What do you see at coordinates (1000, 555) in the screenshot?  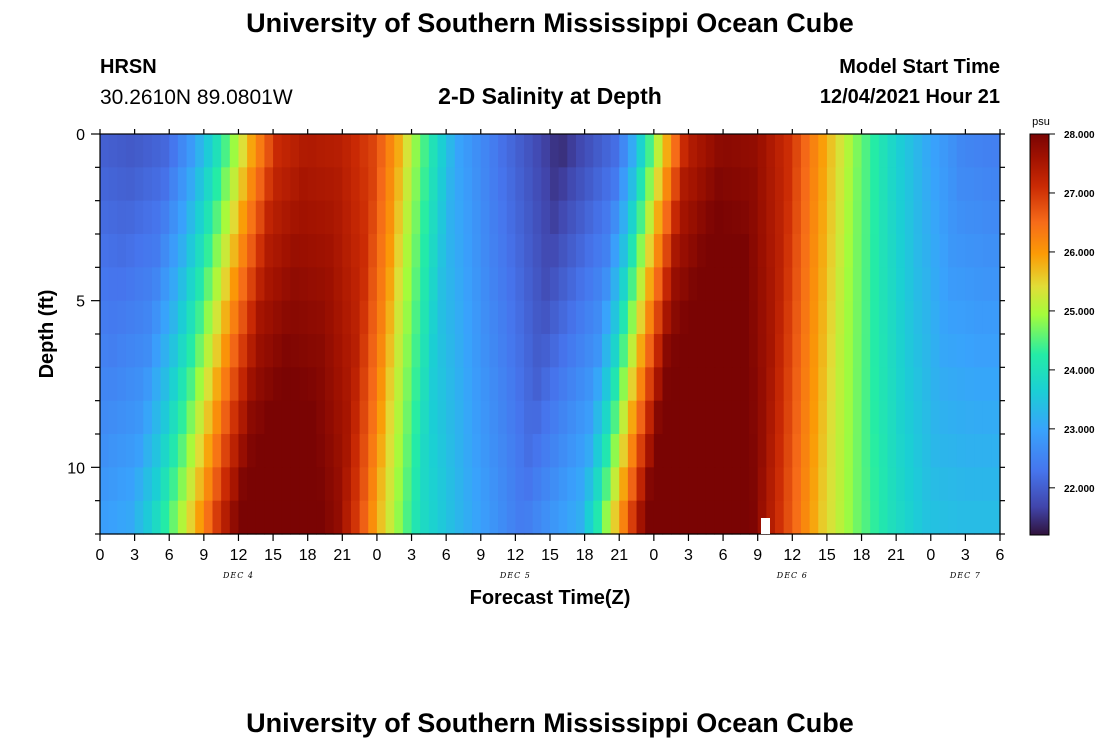 I see `x-tick-label: 6` at bounding box center [1000, 555].